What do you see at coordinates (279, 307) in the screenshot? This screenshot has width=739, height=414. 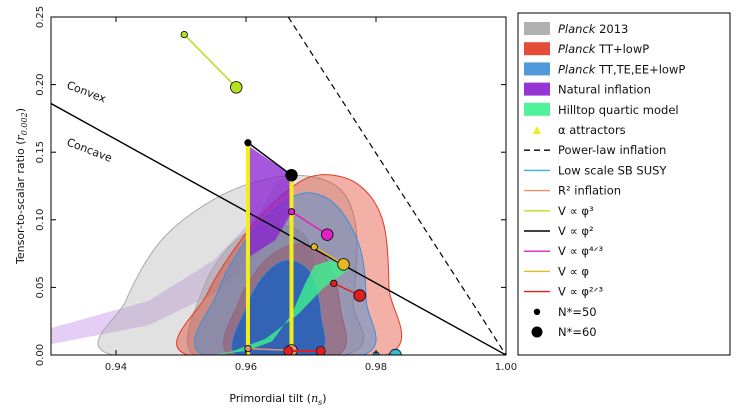 I see `tt-te-ee-lowp-core` at bounding box center [279, 307].